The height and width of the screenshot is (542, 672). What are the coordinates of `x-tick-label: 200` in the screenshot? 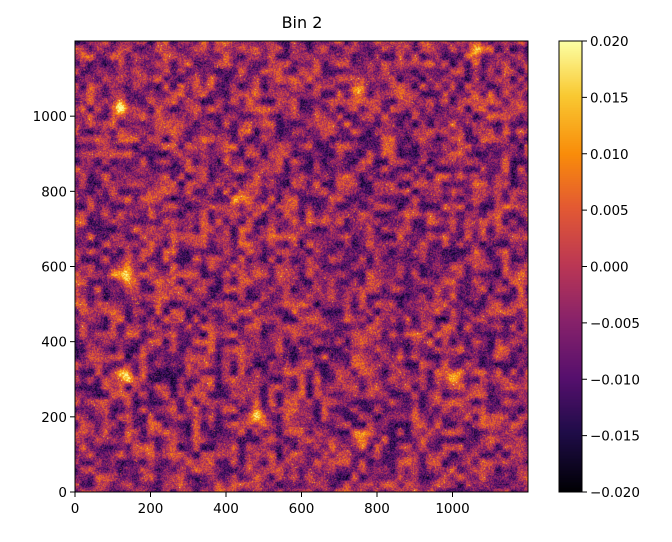 It's located at (151, 509).